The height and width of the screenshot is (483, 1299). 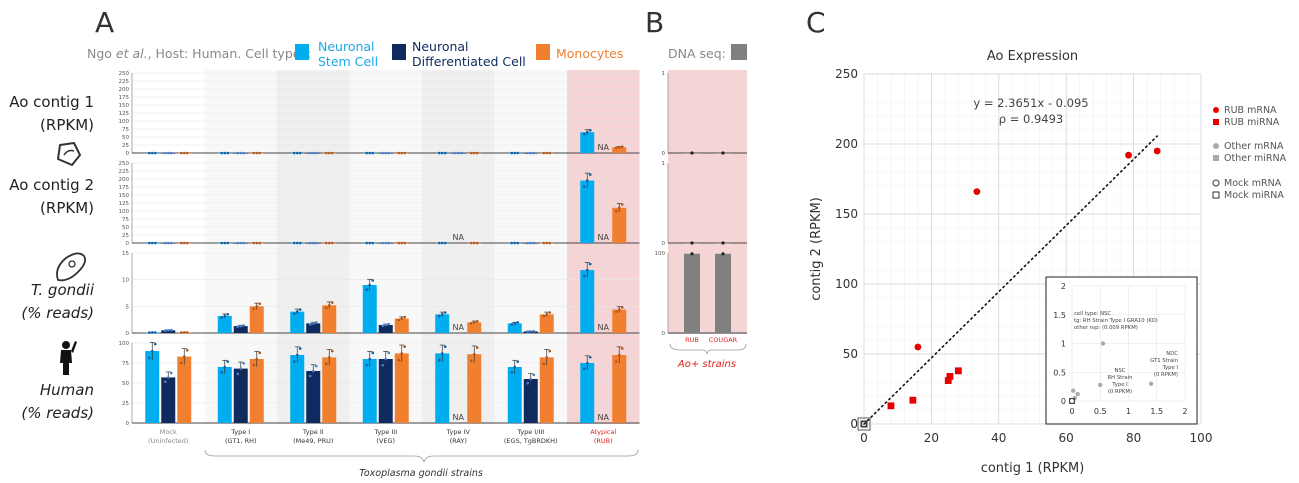 What do you see at coordinates (124, 122) in the screenshot?
I see `y-tick-label: 100` at bounding box center [124, 122].